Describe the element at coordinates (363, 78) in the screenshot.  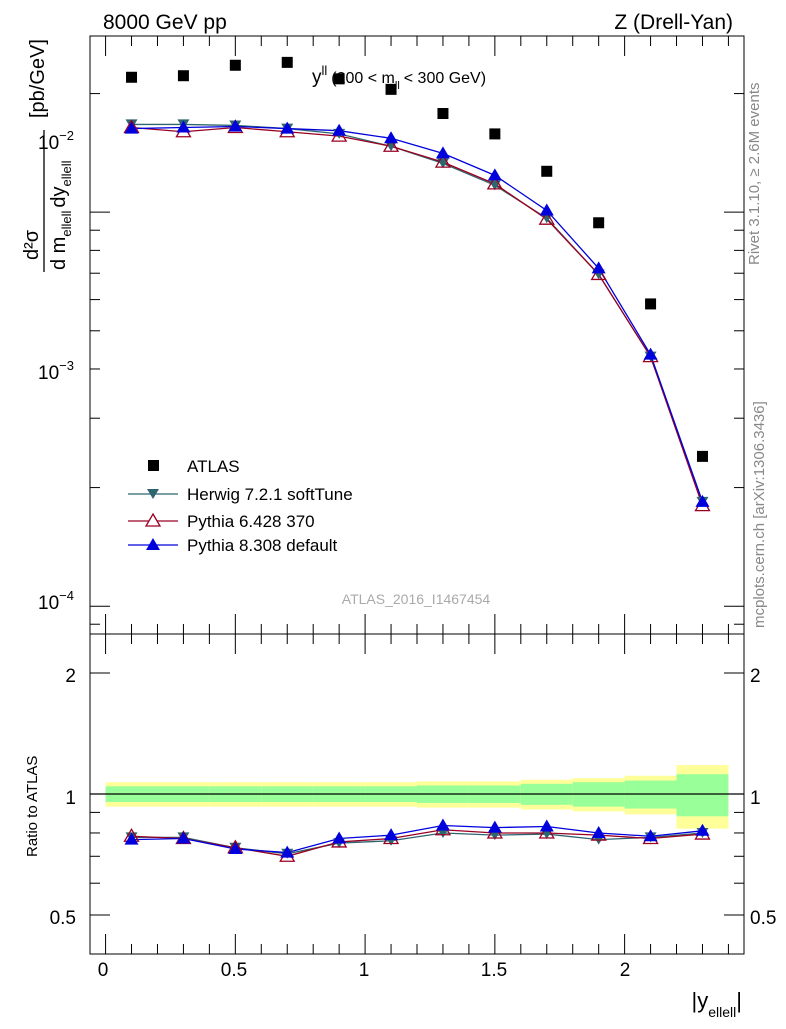
I see `panel-title-pre: (200 < m` at that location.